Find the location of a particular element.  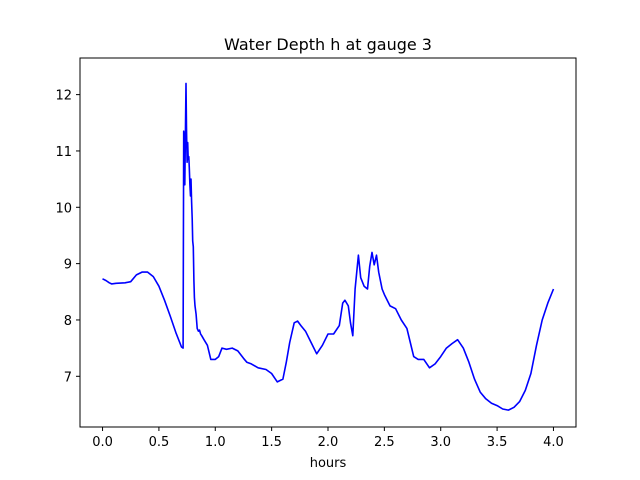

x-axis-label: hours is located at coordinates (328, 463).